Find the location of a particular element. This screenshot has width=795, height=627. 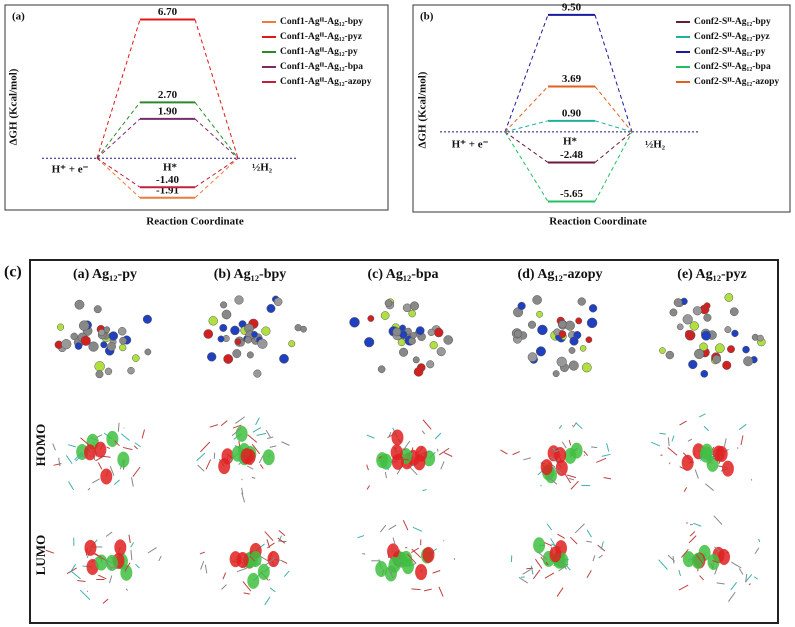

row-label: HOMO is located at coordinates (40, 445).